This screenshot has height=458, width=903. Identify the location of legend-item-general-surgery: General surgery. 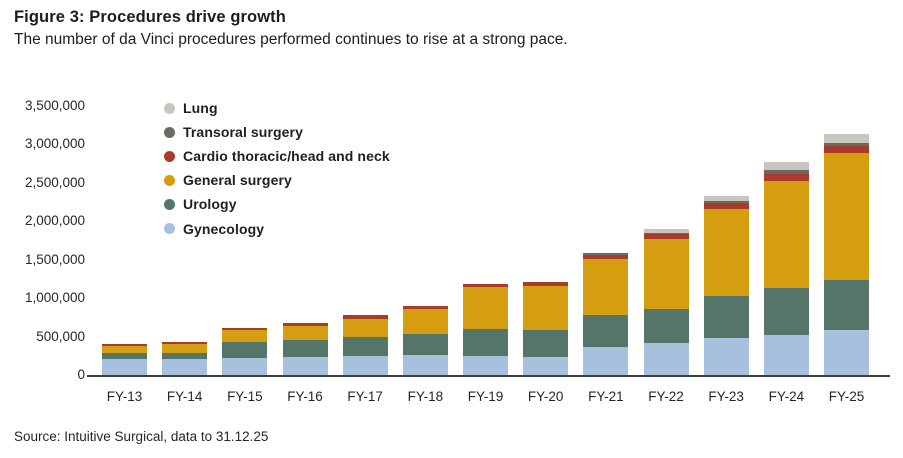
(228, 180).